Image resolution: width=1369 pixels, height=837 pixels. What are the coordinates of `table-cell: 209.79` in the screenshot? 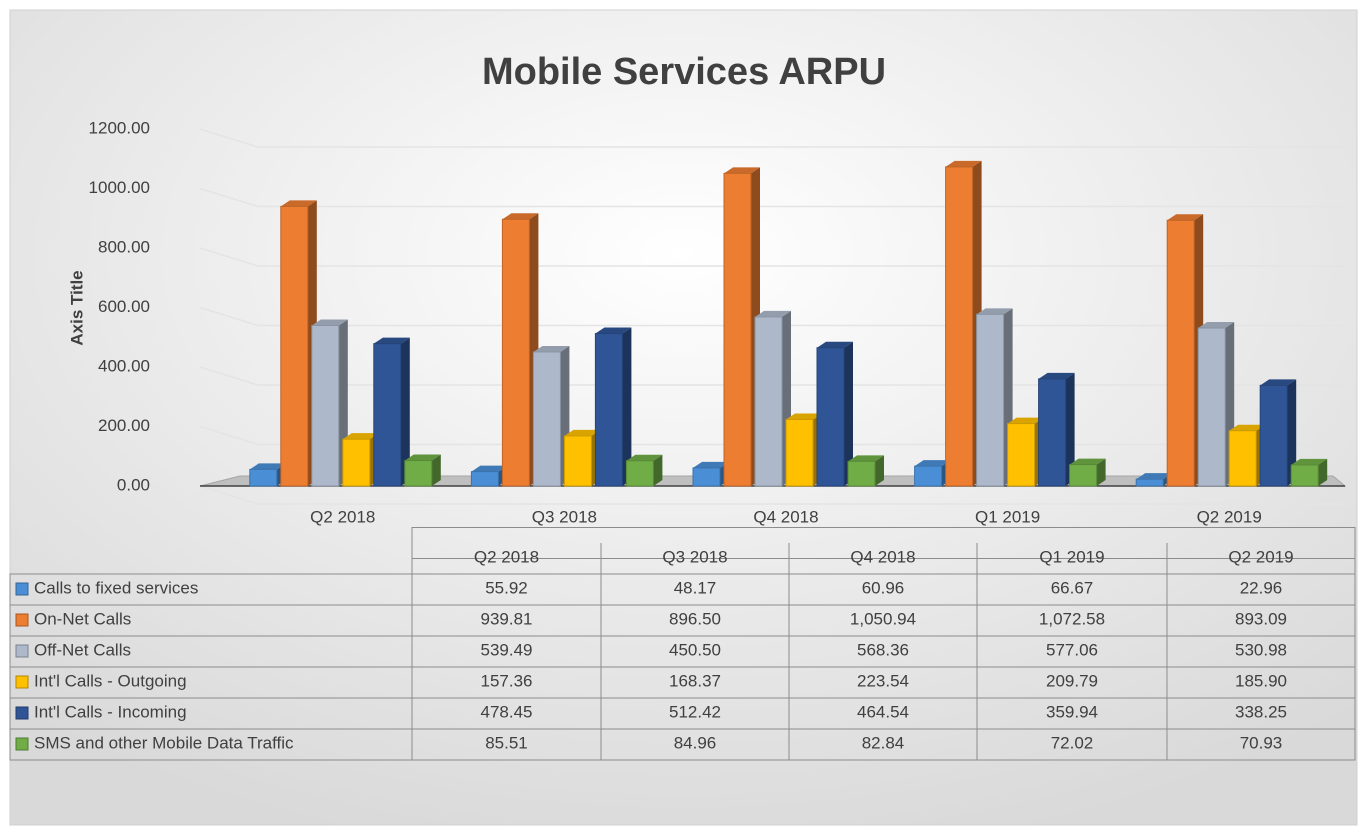 It's located at (1072, 680).